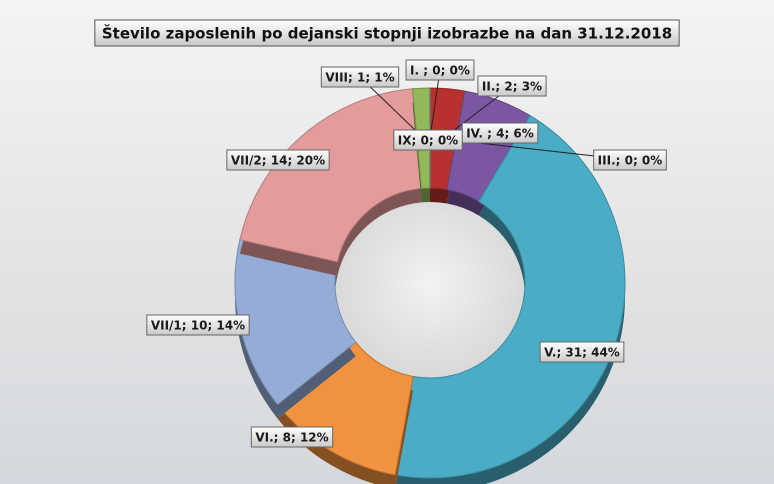  I want to click on data-label-text: I. ; 0; 0%, so click(440, 71).